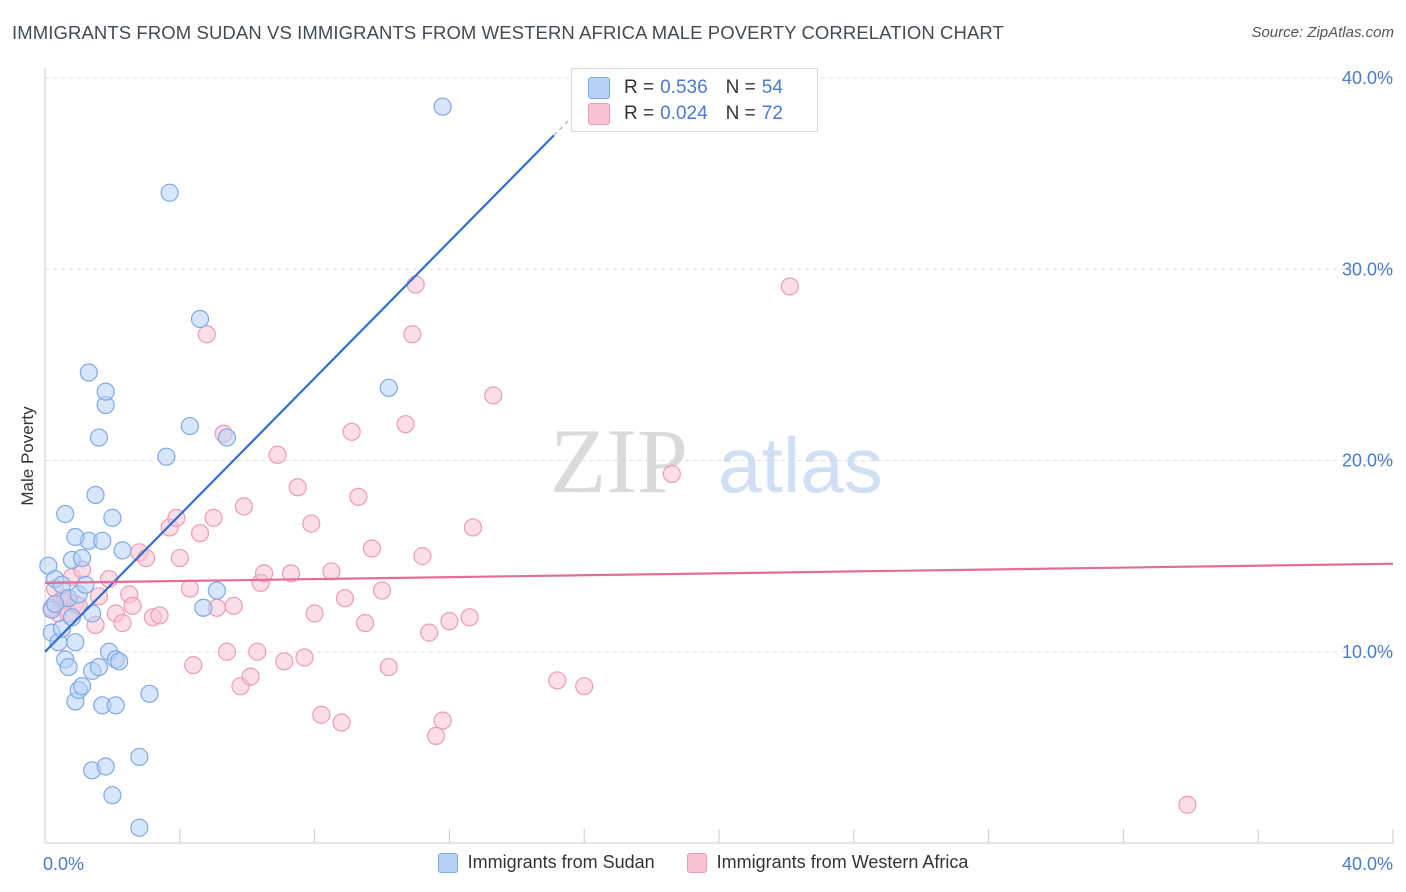 Image resolution: width=1406 pixels, height=892 pixels. What do you see at coordinates (599, 88) in the screenshot?
I see `stats-swatch-sudan` at bounding box center [599, 88].